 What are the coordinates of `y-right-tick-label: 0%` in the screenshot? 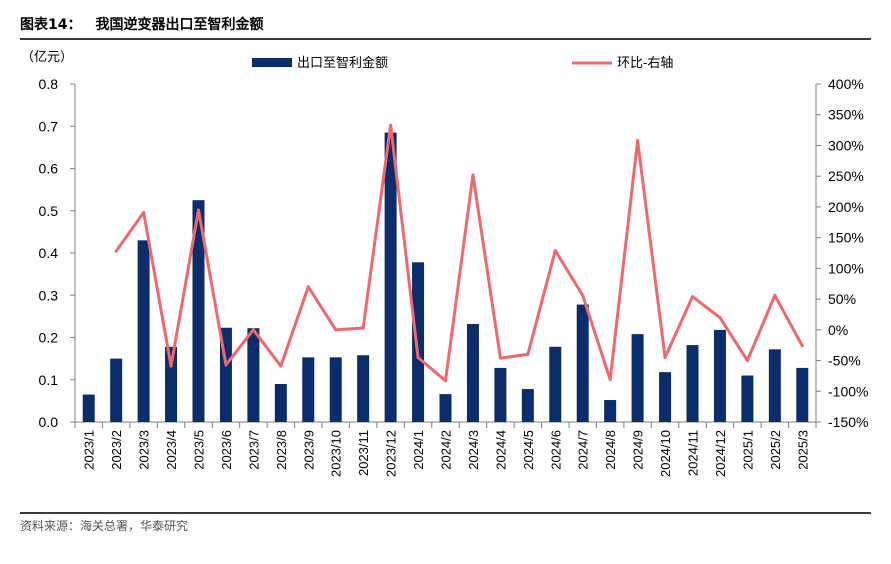 It's located at (838, 330).